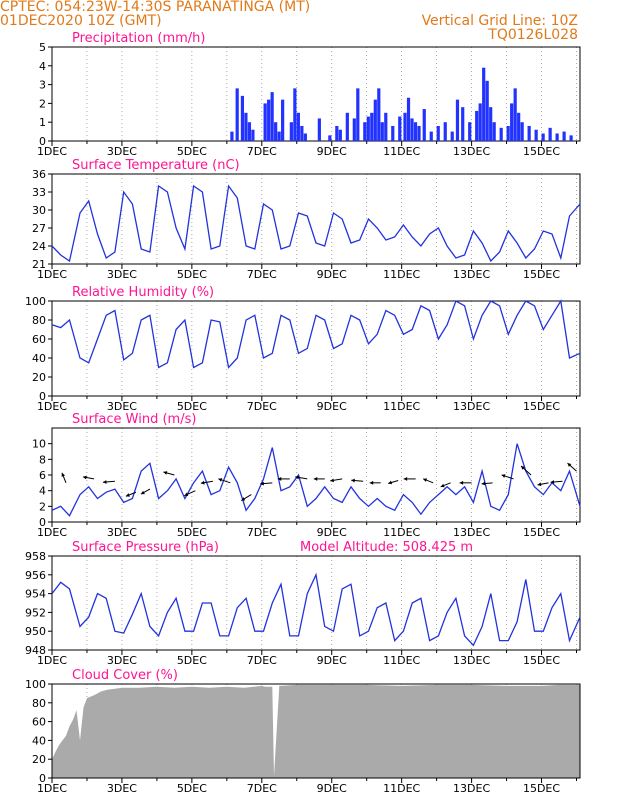 This screenshot has height=800, width=618. What do you see at coordinates (39, 722) in the screenshot?
I see `y-tick-label: 60` at bounding box center [39, 722].